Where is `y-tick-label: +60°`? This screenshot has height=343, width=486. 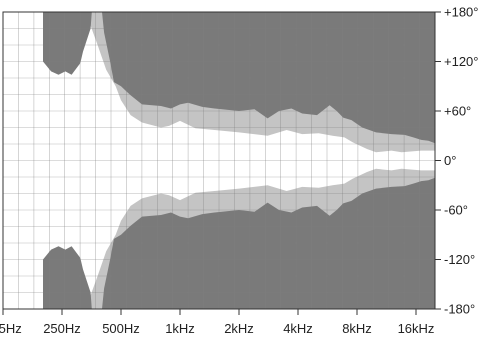
y-tick-label: +60° is located at coordinates (457, 111).